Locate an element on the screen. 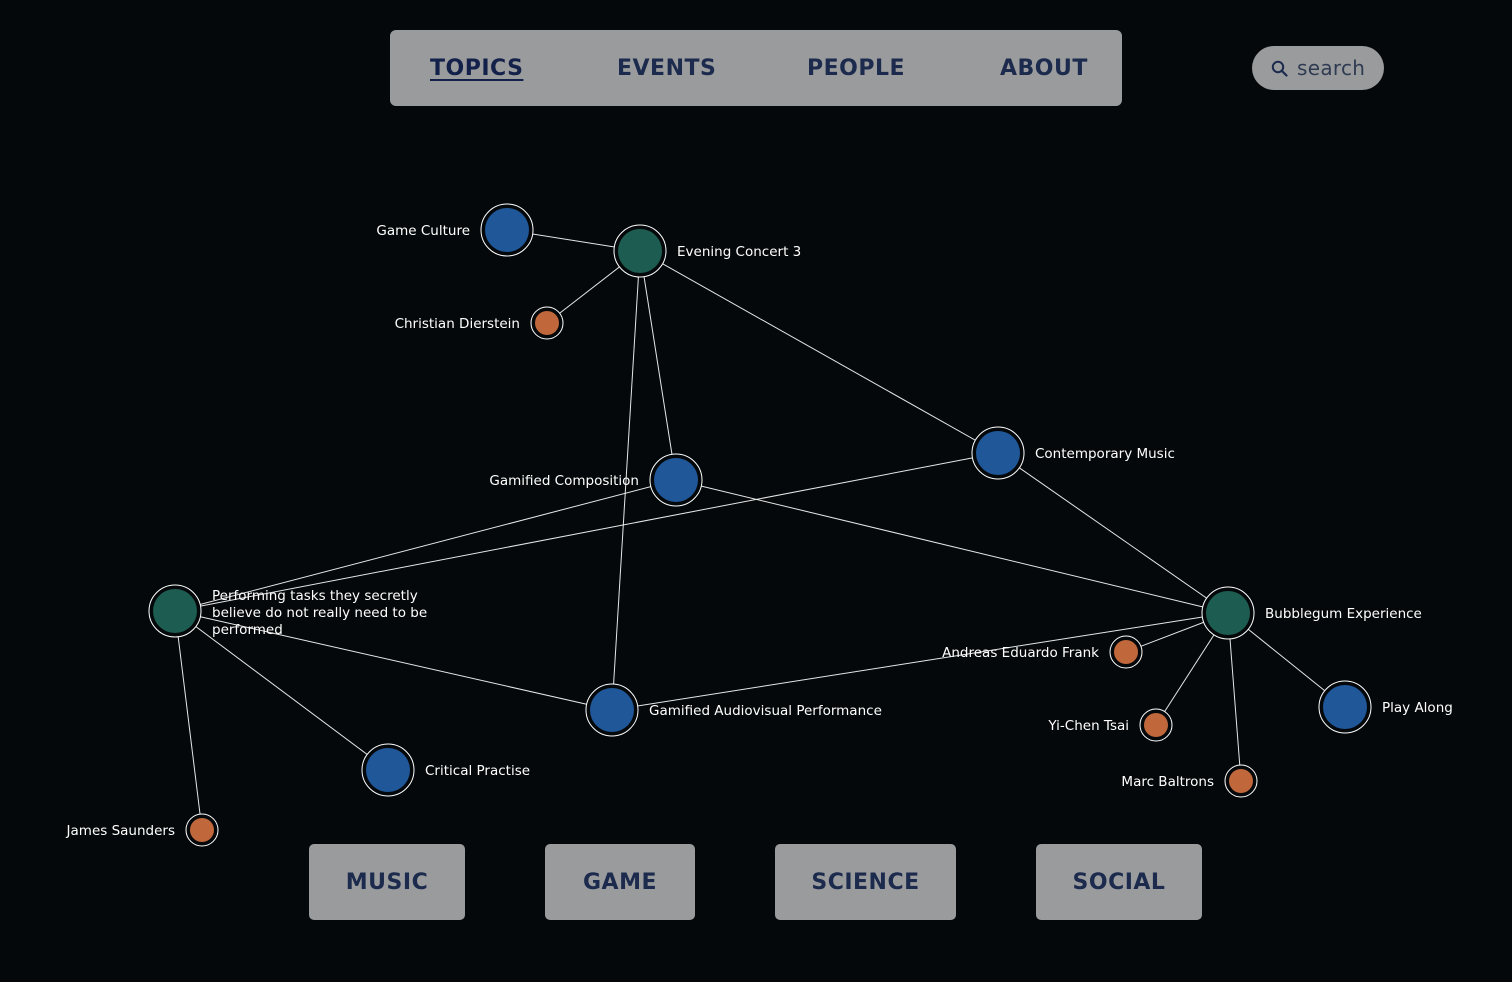 This screenshot has height=982, width=1512. search-box: search is located at coordinates (1318, 68).